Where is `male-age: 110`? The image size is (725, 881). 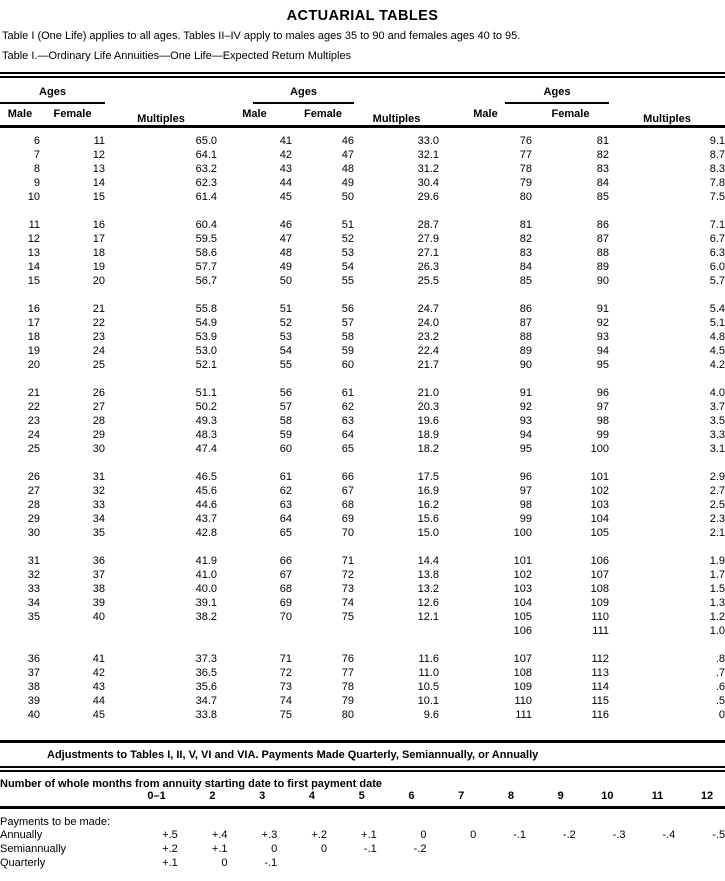 male-age: 110 is located at coordinates (523, 701).